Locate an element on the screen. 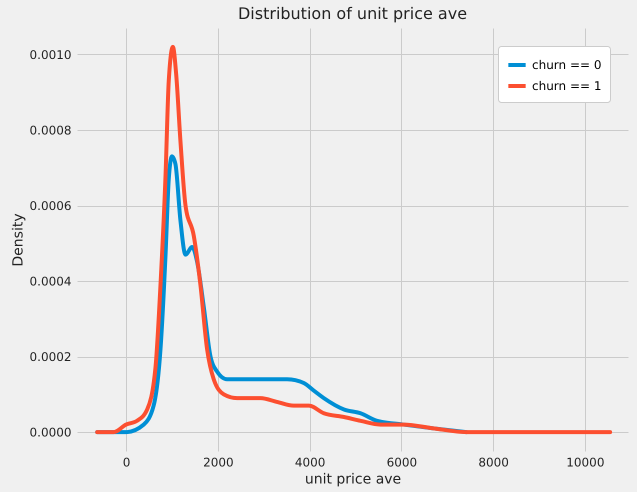 The width and height of the screenshot is (637, 492). y-tick-label: 0.0004 is located at coordinates (51, 281).